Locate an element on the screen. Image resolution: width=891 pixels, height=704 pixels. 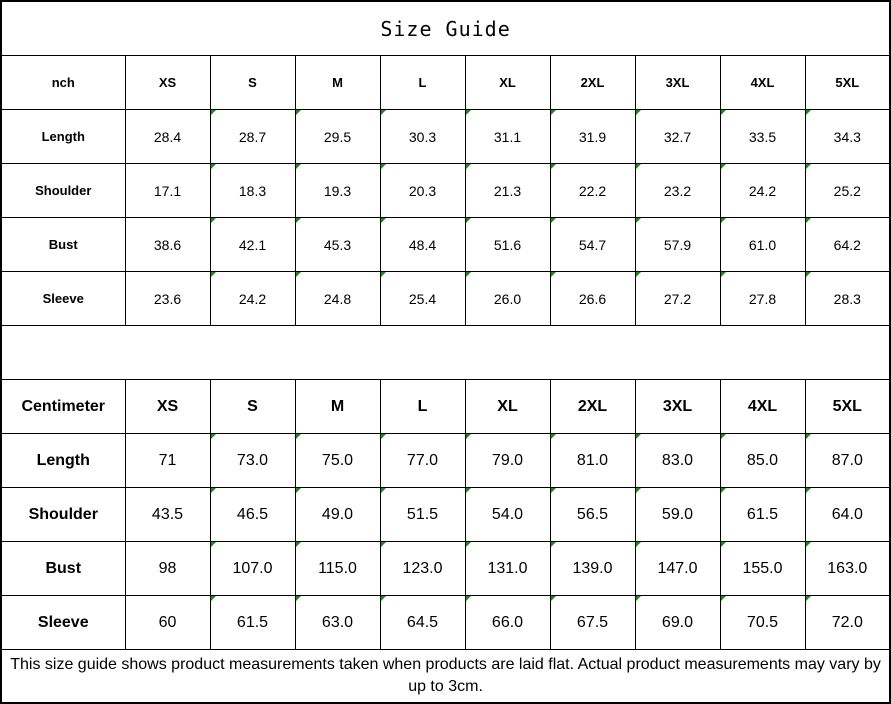
measurement-value: 73.0 is located at coordinates (252, 460).